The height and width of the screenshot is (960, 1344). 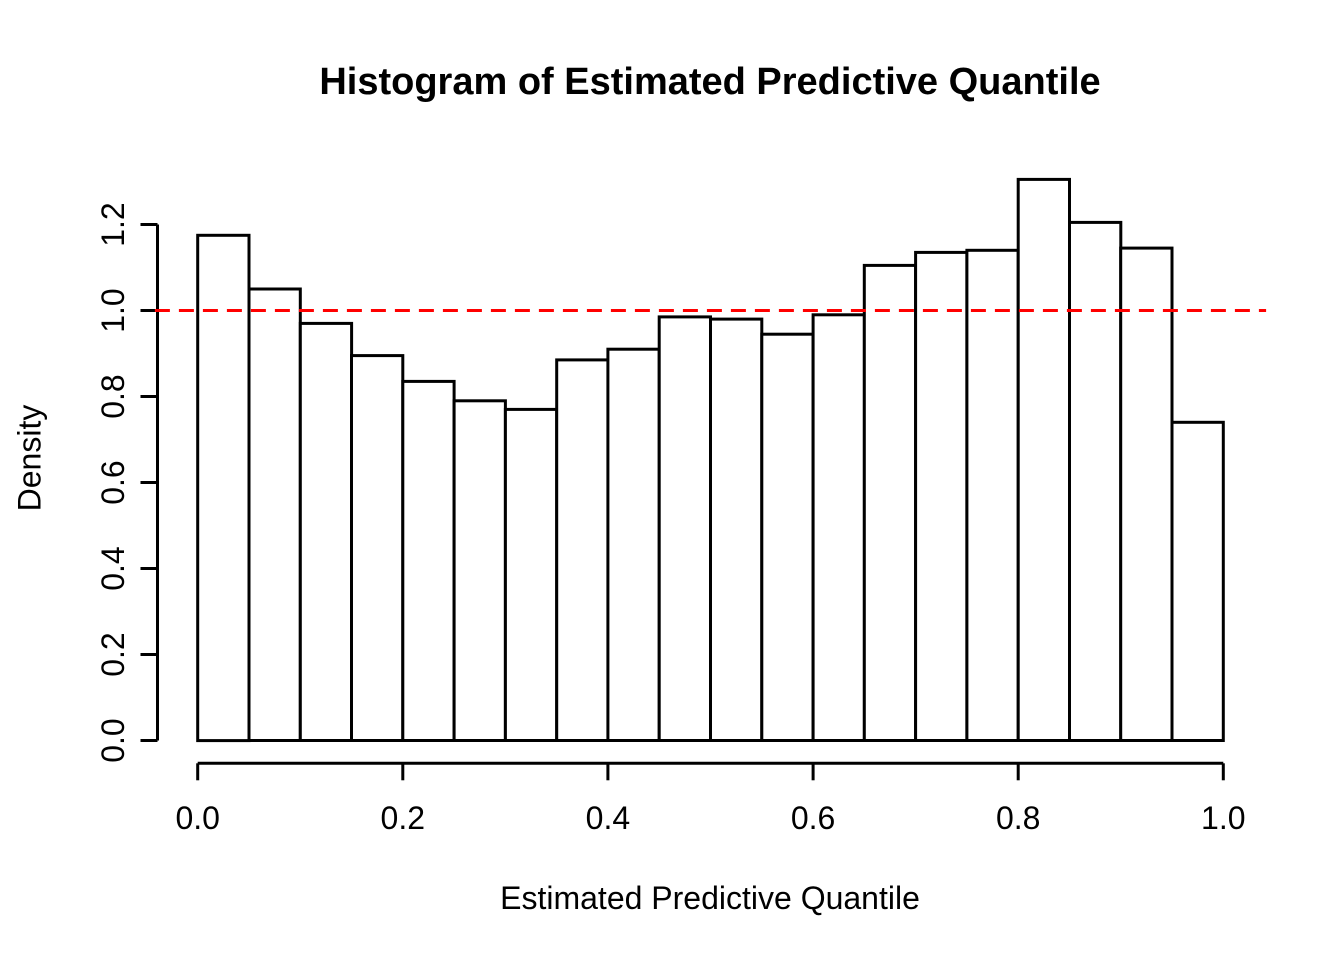 What do you see at coordinates (710, 898) in the screenshot?
I see `x-axis-label: Estimated Predictive Quantile` at bounding box center [710, 898].